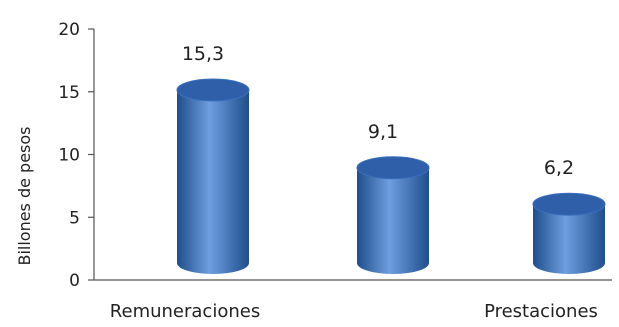 This screenshot has width=619, height=327. I want to click on y-ticks: 0 5 10 15 20, so click(76, 155).